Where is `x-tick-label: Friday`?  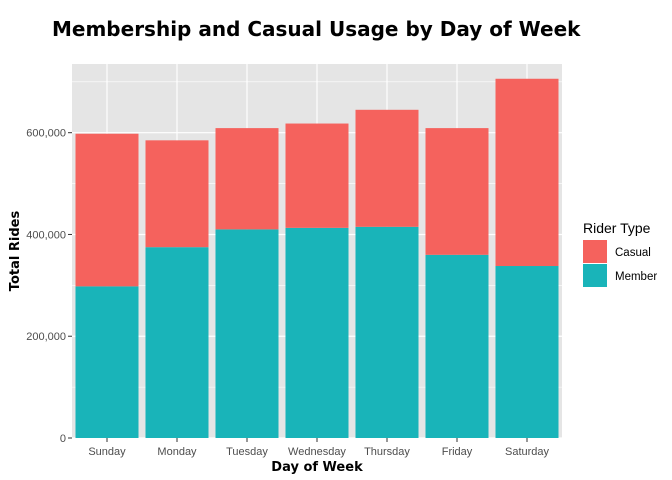
x-tick-label: Friday is located at coordinates (457, 452).